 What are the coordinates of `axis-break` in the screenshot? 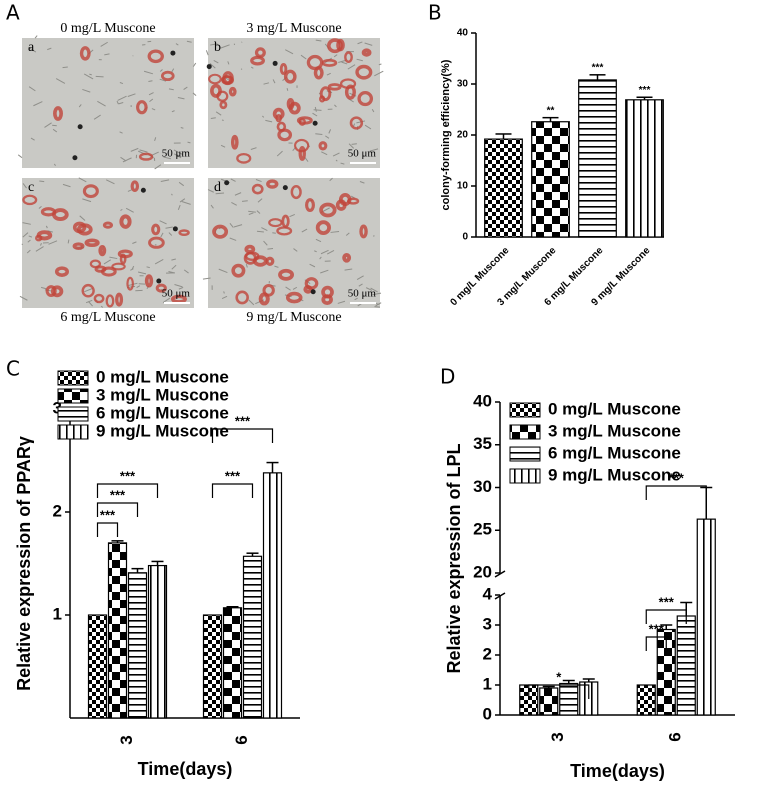 It's located at (500, 574).